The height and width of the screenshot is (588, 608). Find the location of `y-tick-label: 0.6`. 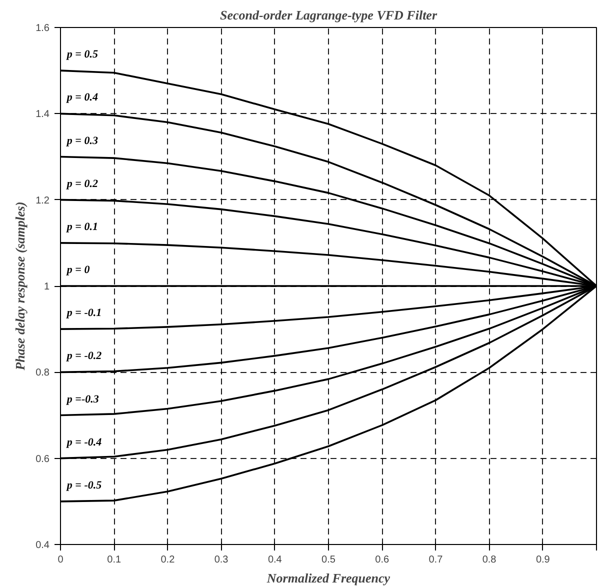

y-tick-label: 0.6 is located at coordinates (43, 459).